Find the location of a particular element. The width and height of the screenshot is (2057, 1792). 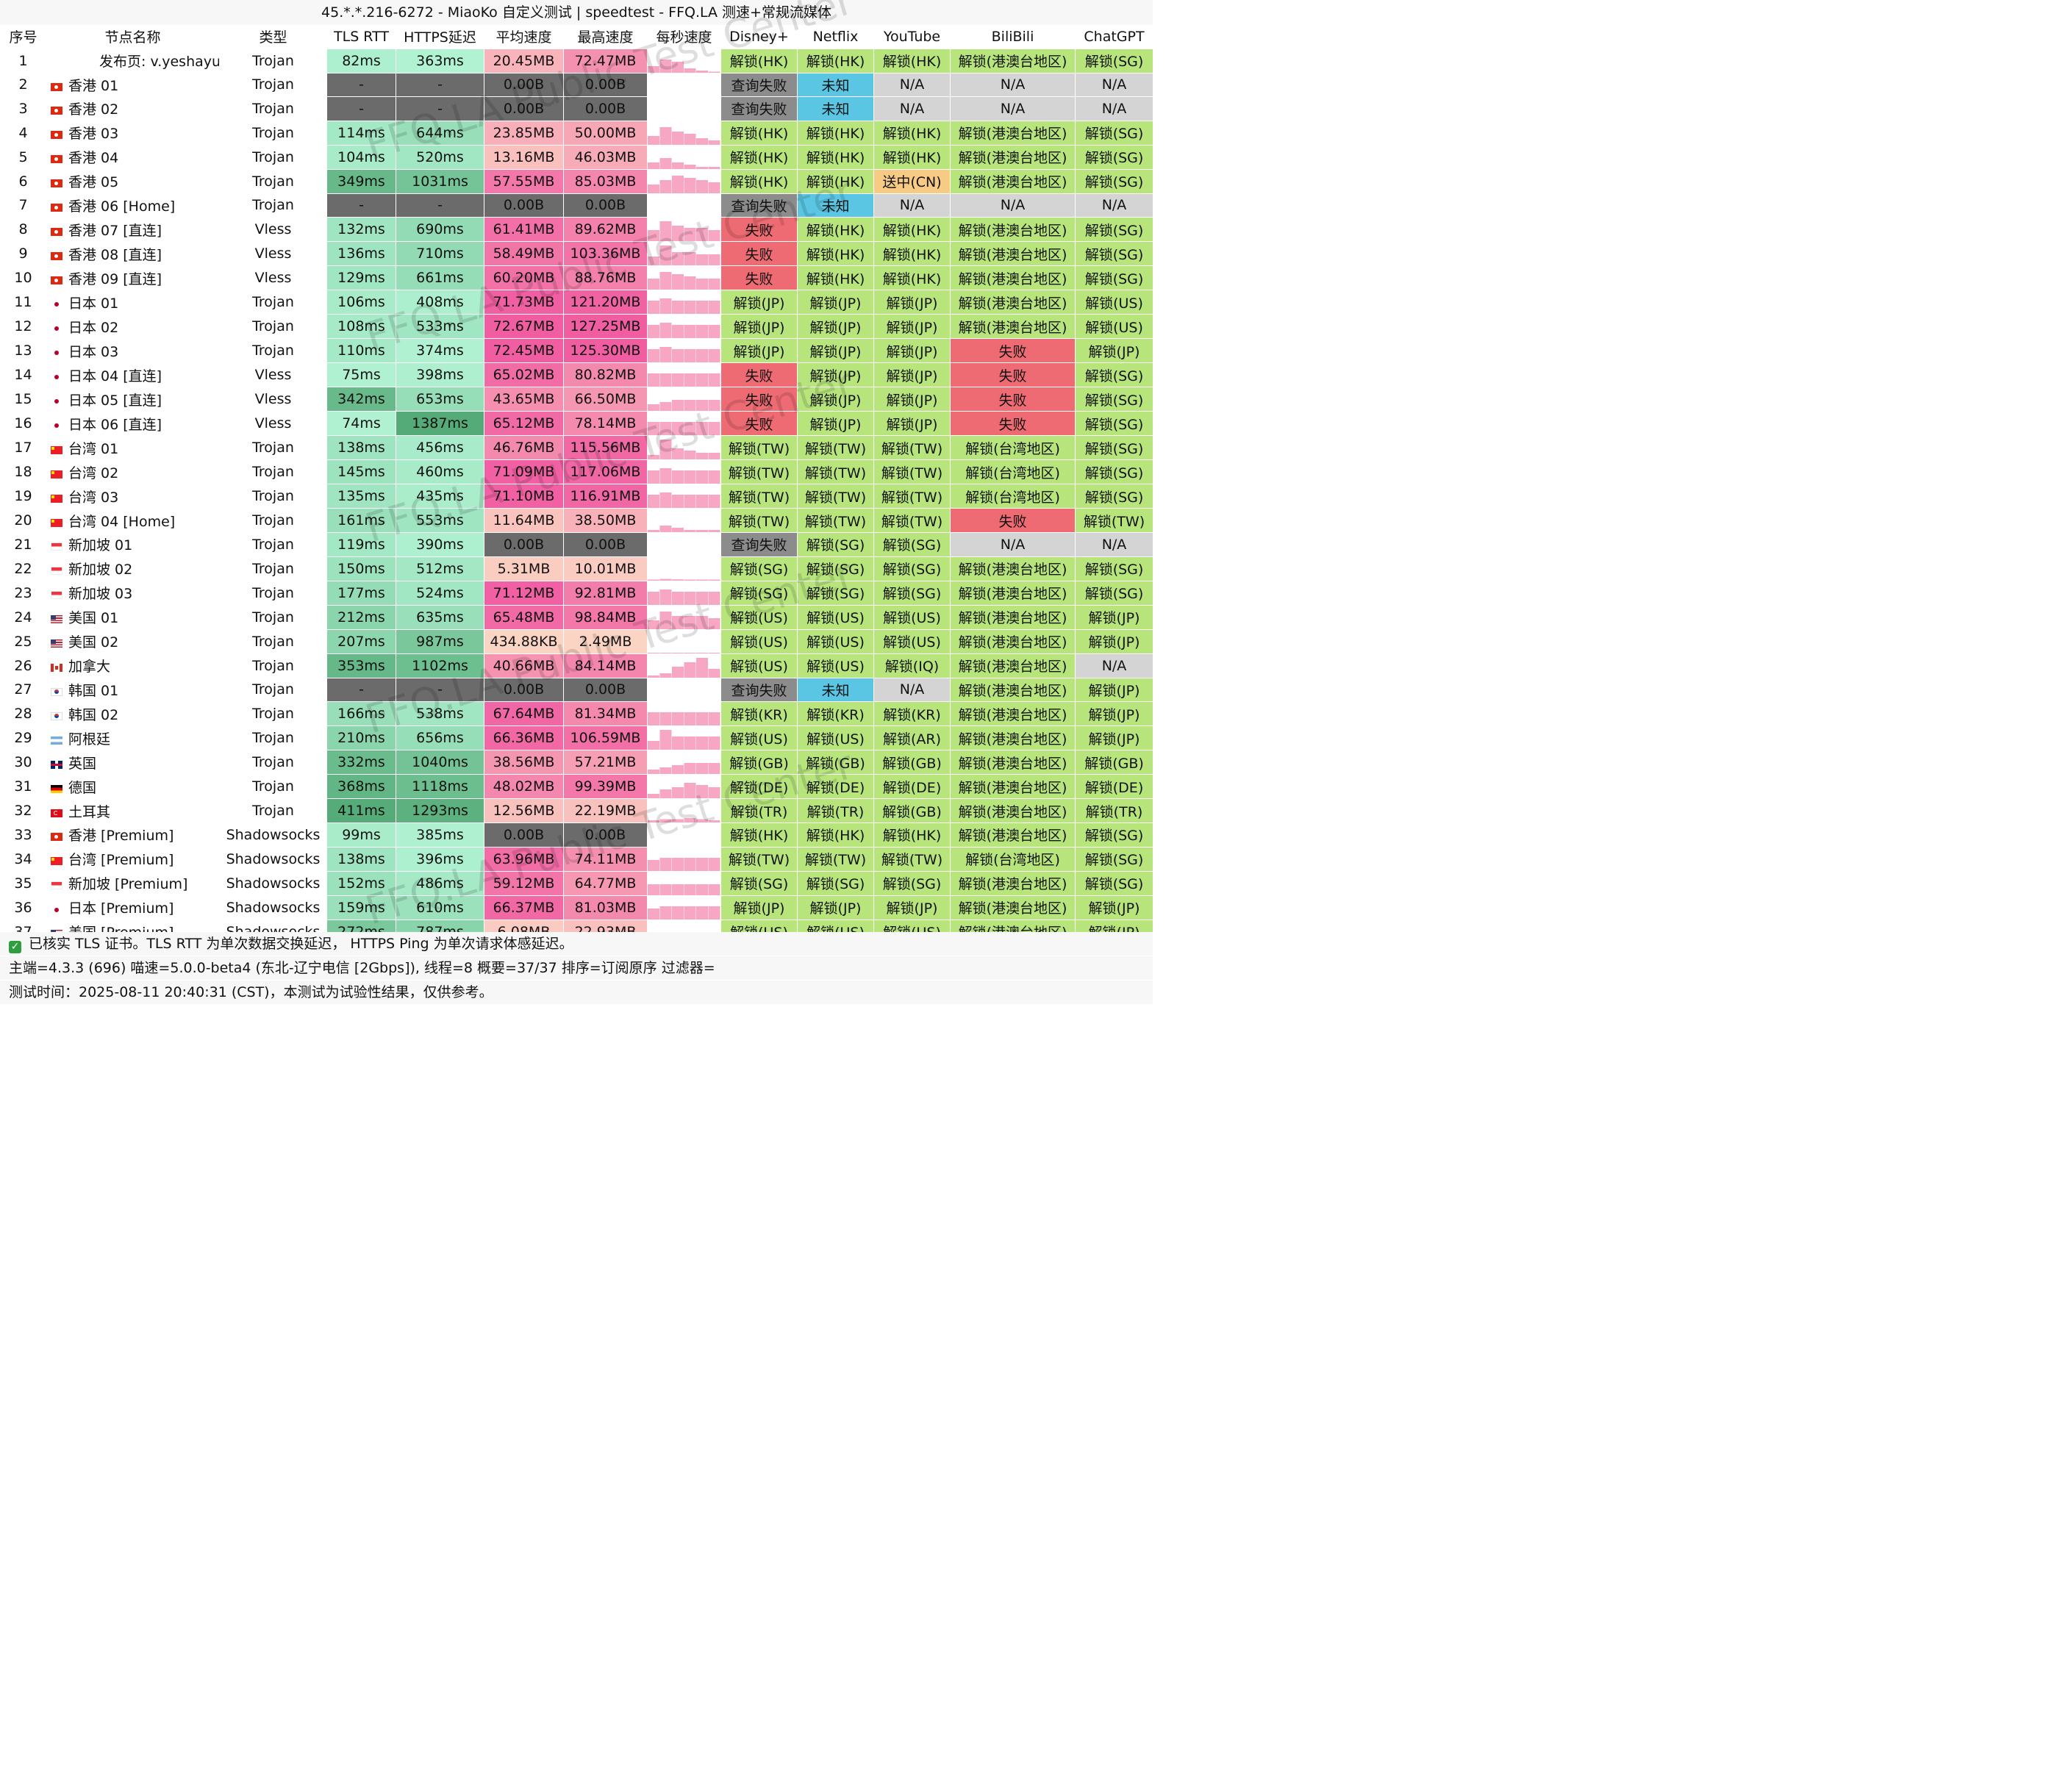

https-delay: 610ms is located at coordinates (440, 907).